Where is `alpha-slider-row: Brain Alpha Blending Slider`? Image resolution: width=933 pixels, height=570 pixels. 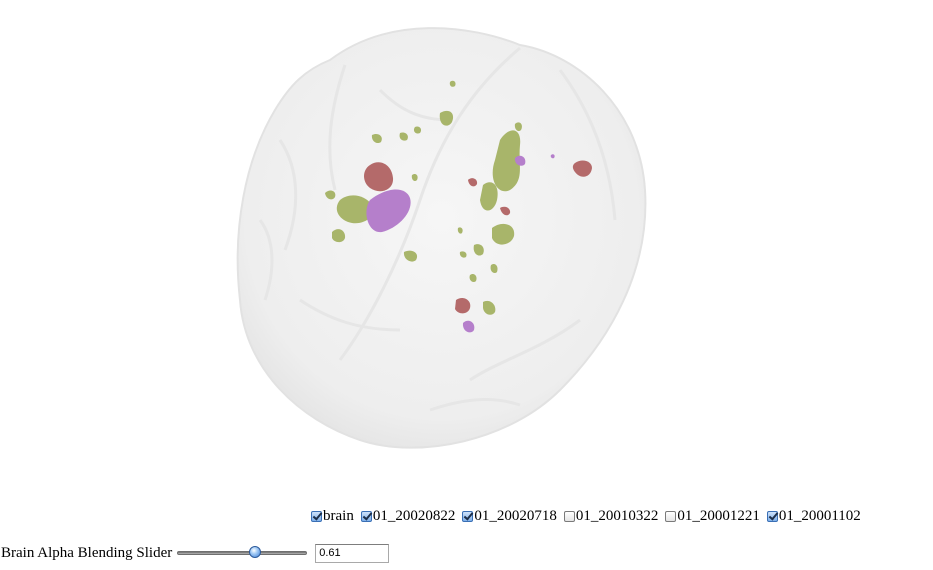
alpha-slider-row: Brain Alpha Blending Slider is located at coordinates (195, 553).